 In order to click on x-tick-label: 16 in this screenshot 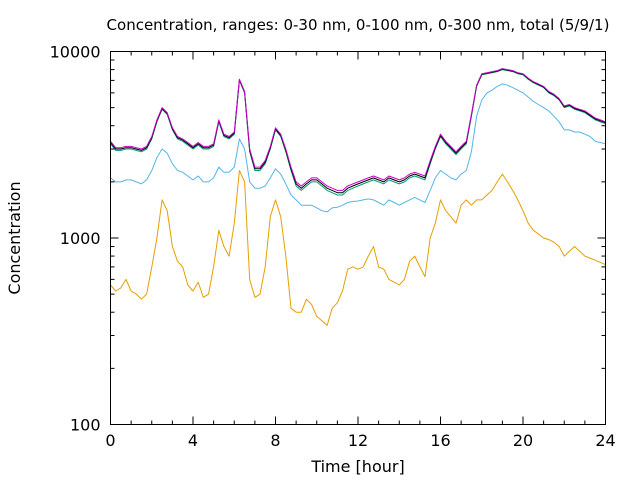, I will do `click(440, 440)`.